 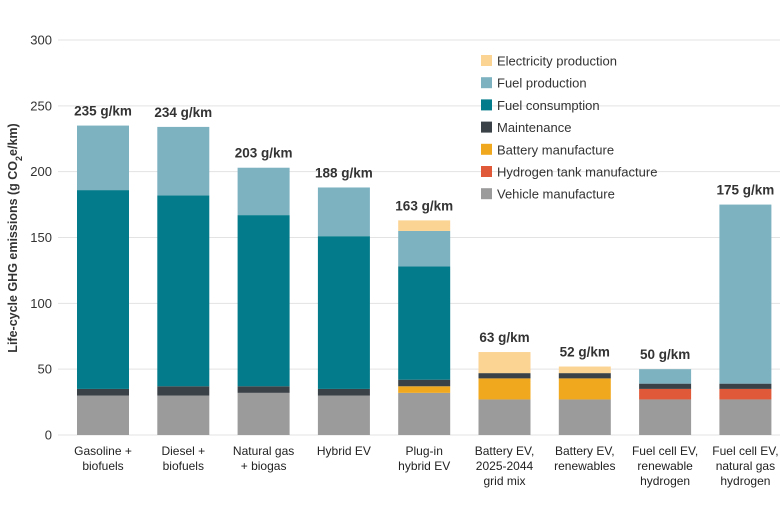 What do you see at coordinates (424, 413) in the screenshot?
I see `bar-segment-5-vehicle-manufacture` at bounding box center [424, 413].